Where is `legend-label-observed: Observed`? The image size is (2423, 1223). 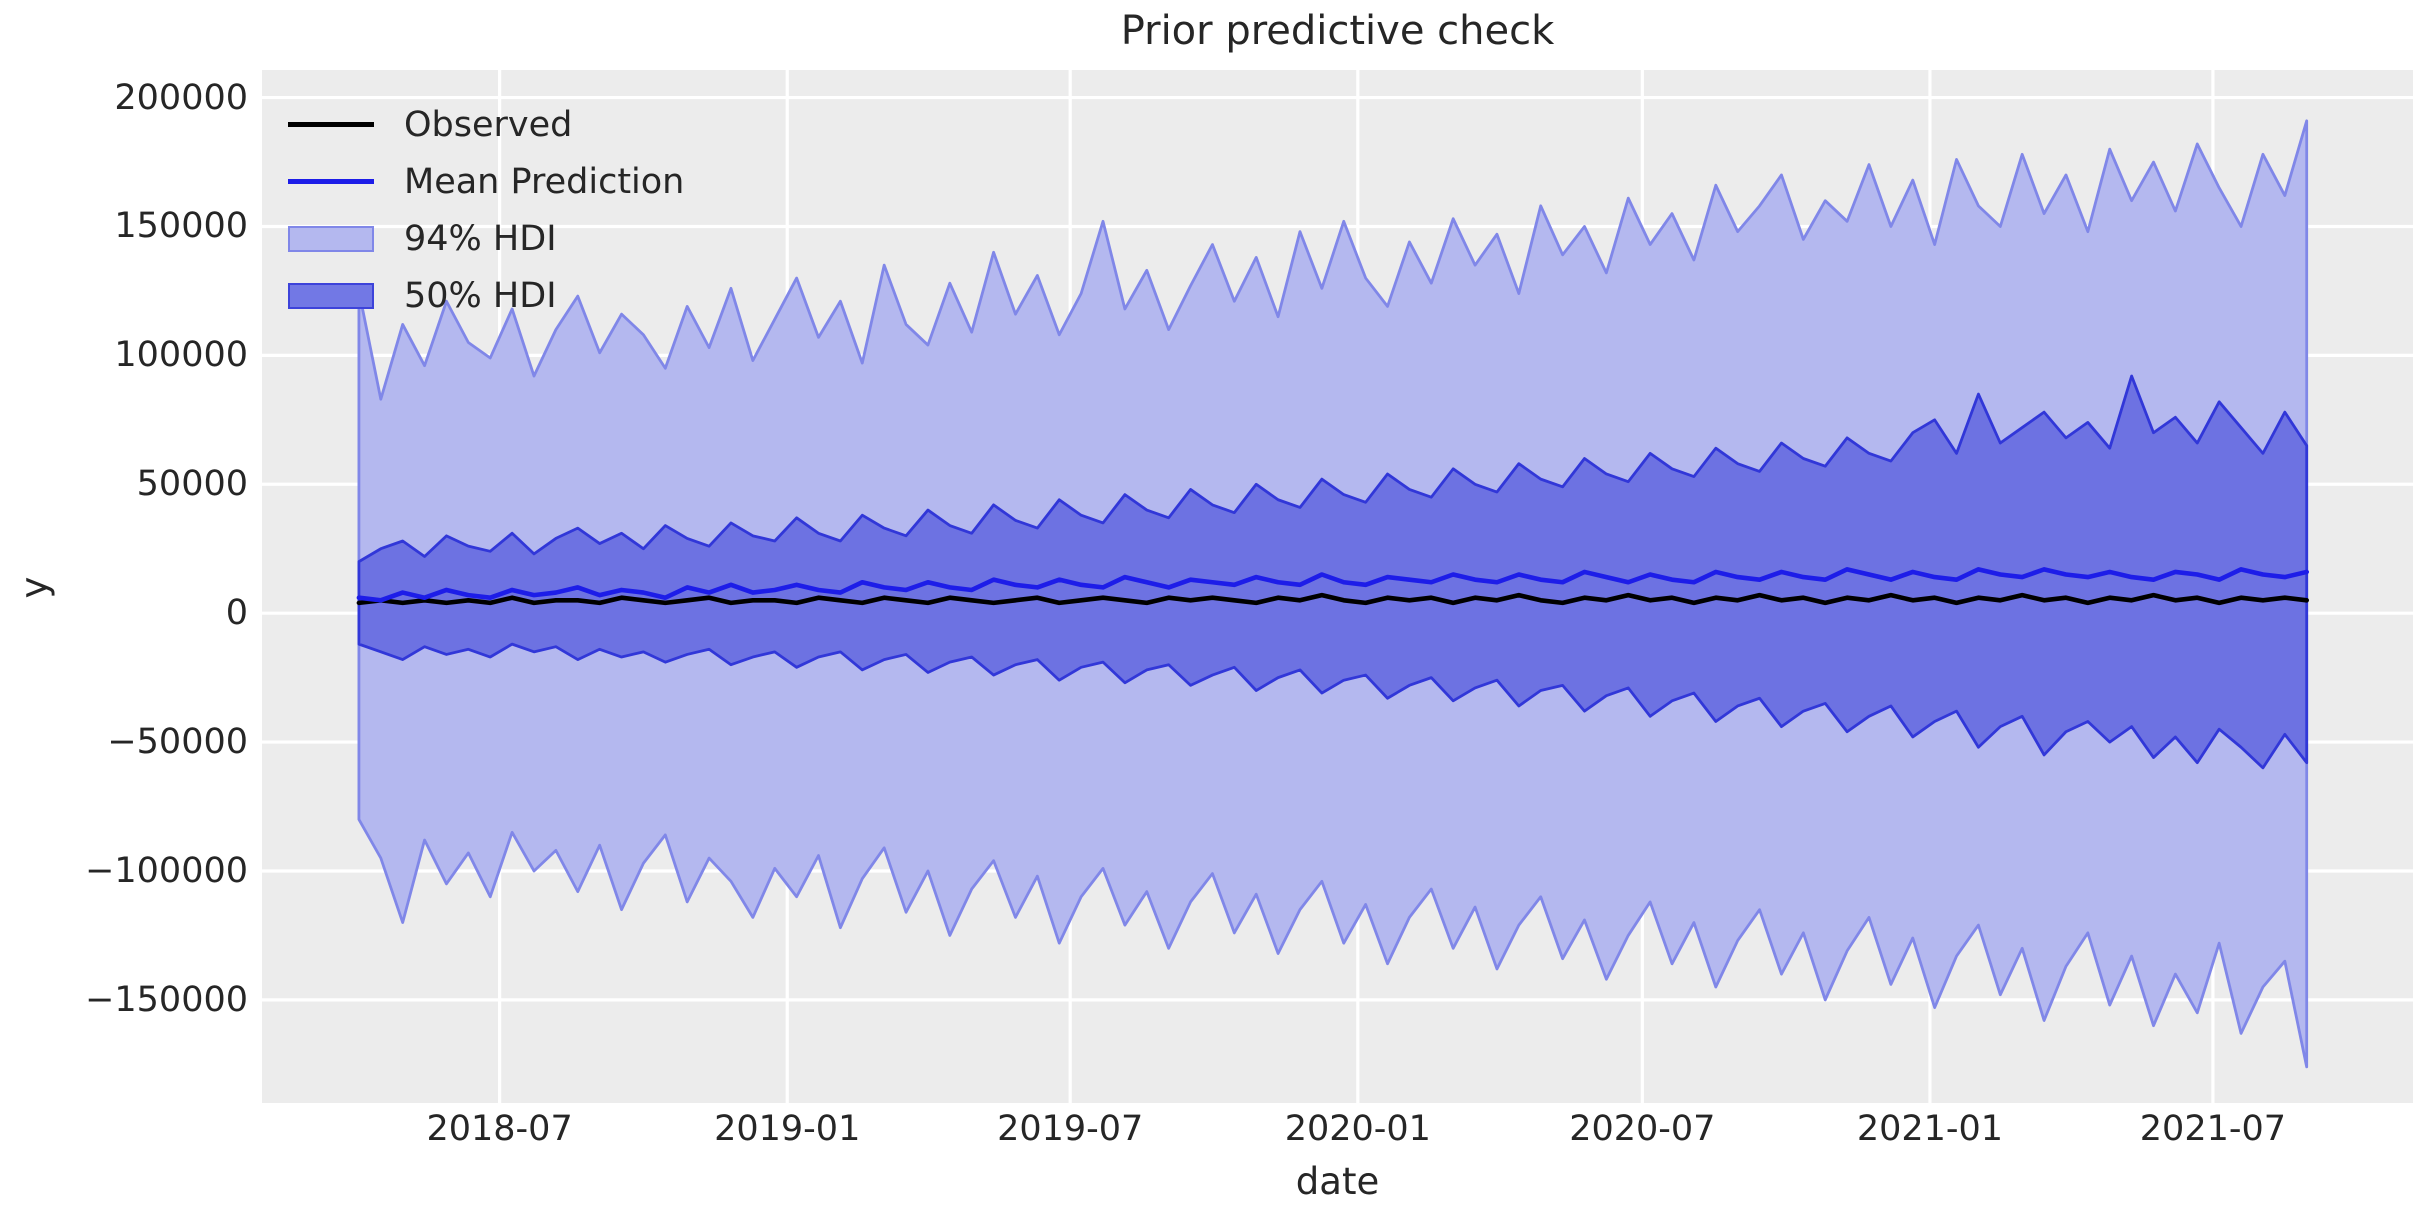 legend-label-observed: Observed is located at coordinates (488, 124).